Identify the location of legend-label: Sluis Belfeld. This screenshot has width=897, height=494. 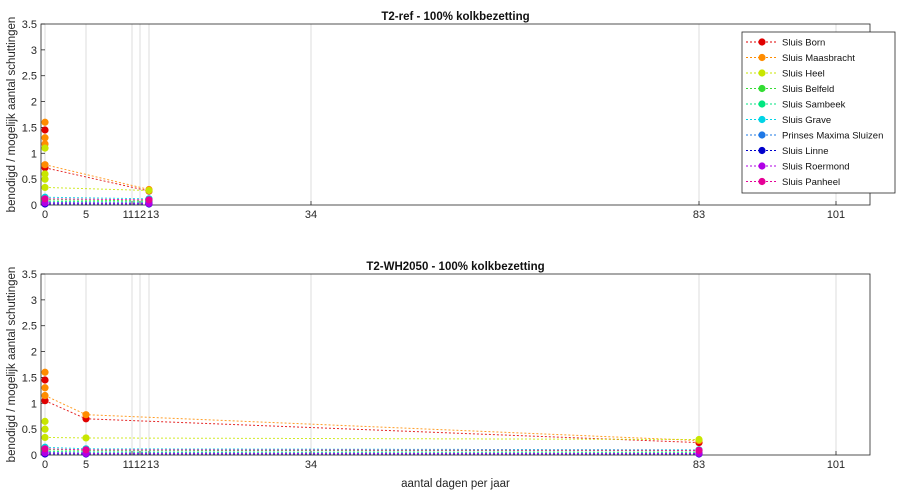
(808, 89).